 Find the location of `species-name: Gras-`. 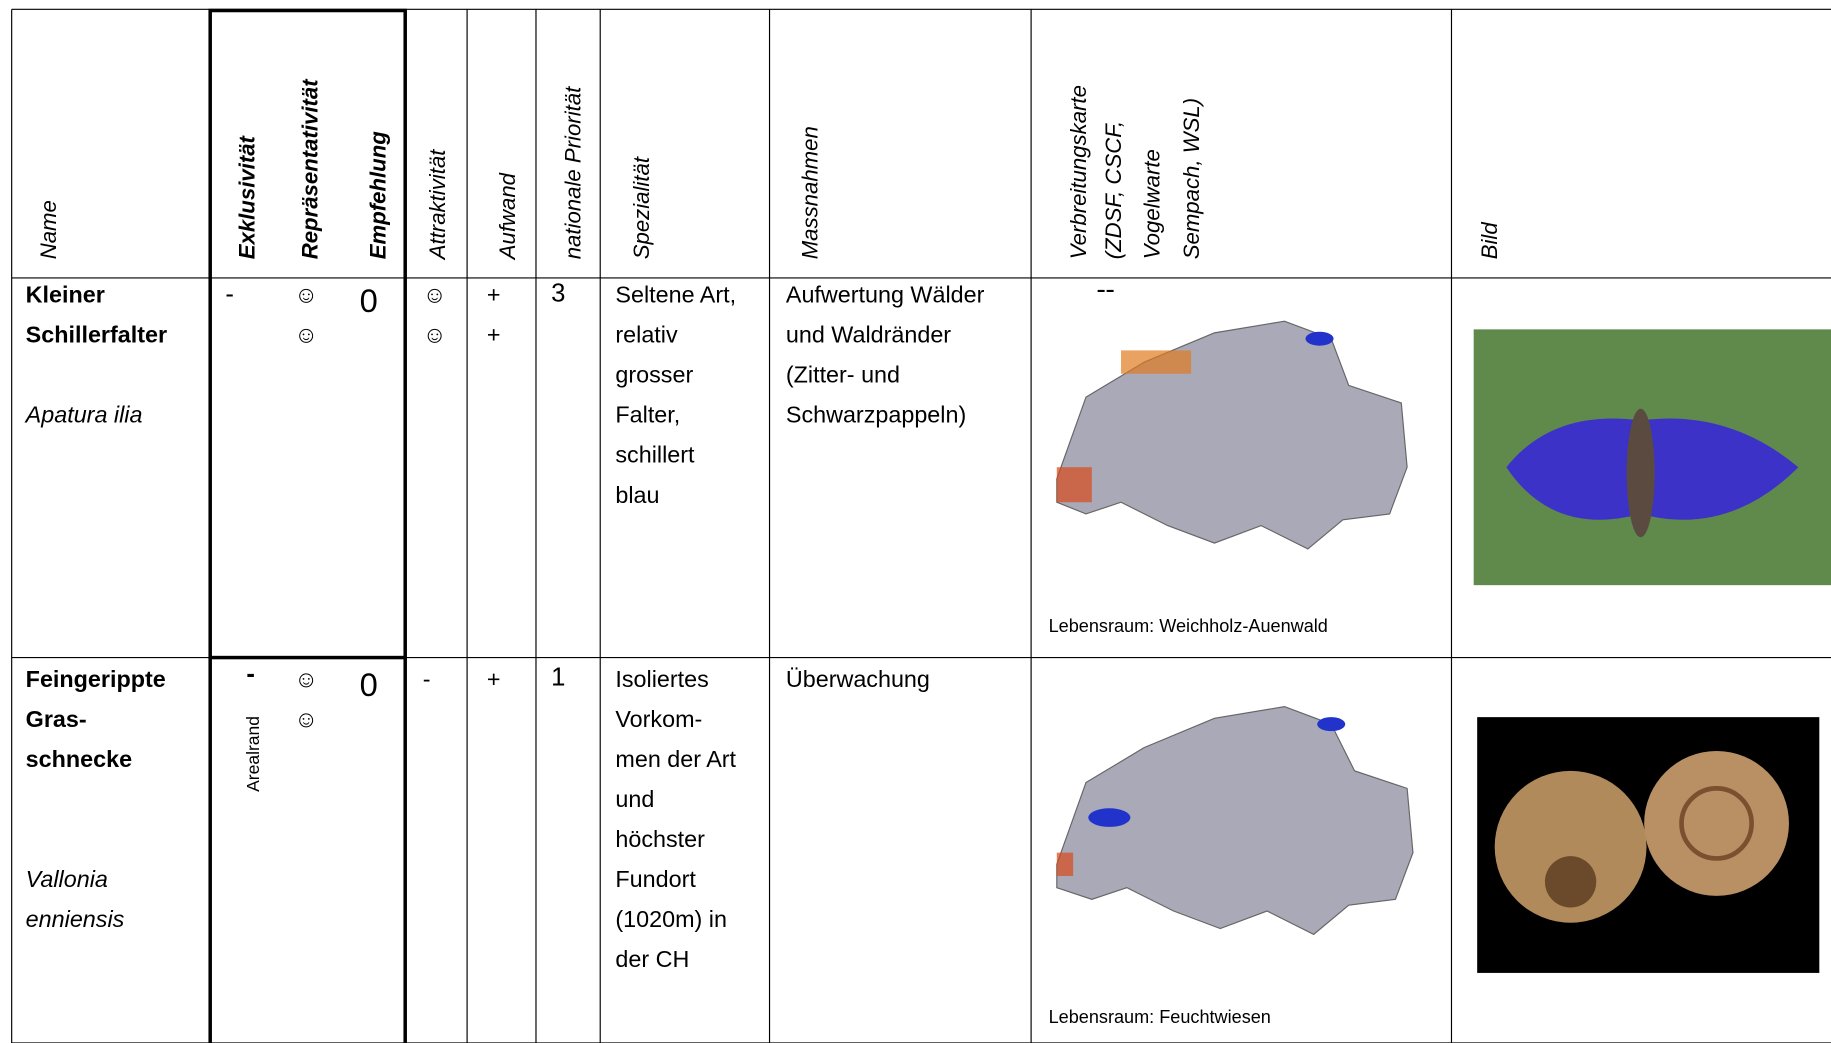

species-name: Gras- is located at coordinates (56, 719).